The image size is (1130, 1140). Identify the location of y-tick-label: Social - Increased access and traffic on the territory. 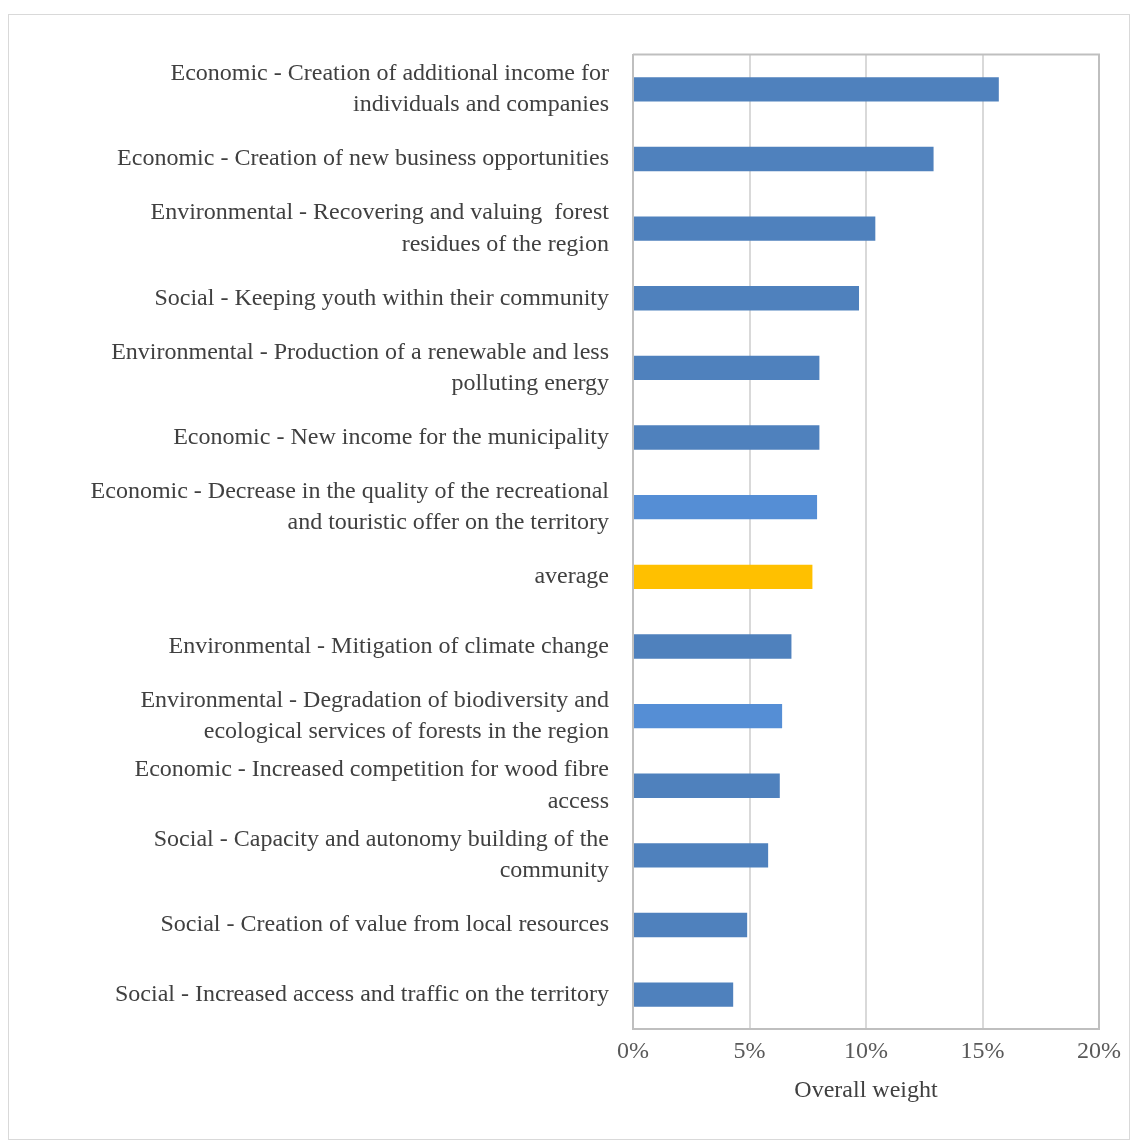
(362, 992).